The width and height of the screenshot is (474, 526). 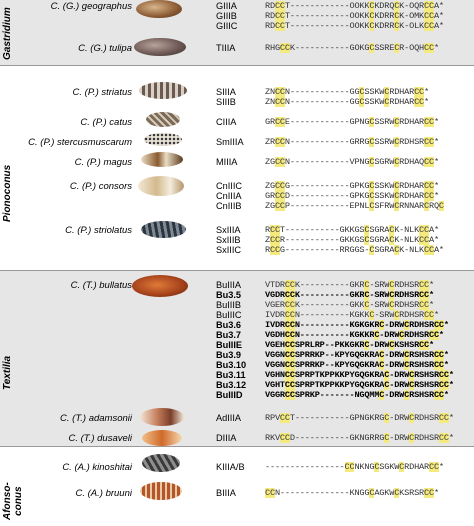 What do you see at coordinates (7, 33) in the screenshot?
I see `clade-label: Gastridium` at bounding box center [7, 33].